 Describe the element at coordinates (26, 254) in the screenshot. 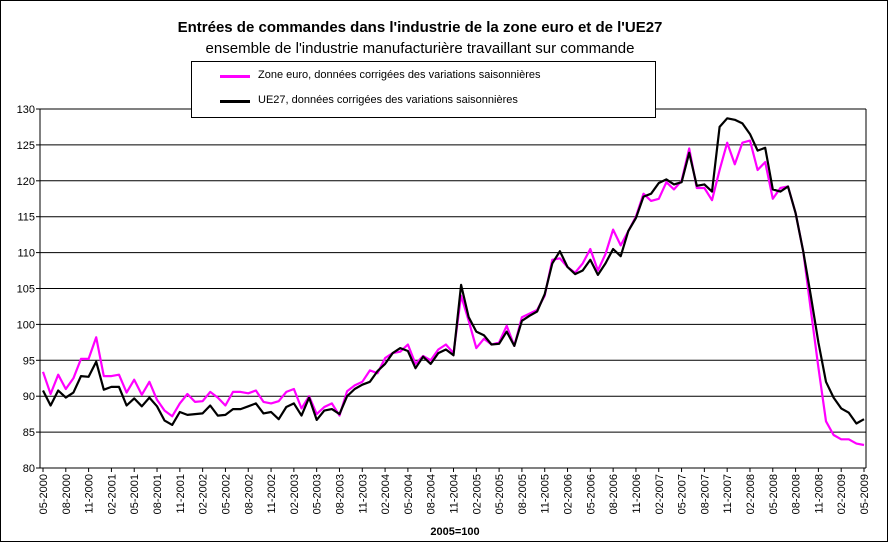

I see `y-tick-label: 110` at that location.